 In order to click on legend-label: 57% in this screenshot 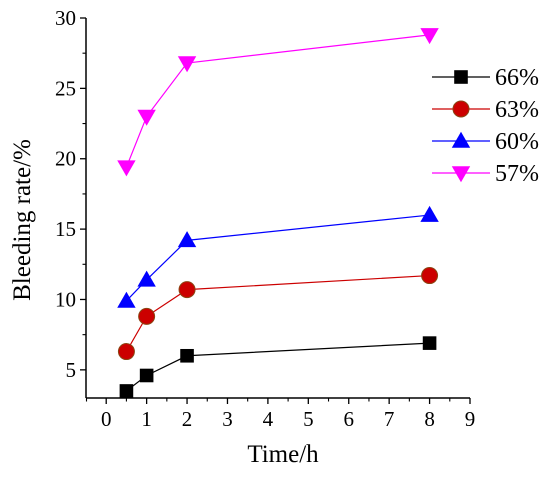, I will do `click(517, 174)`.